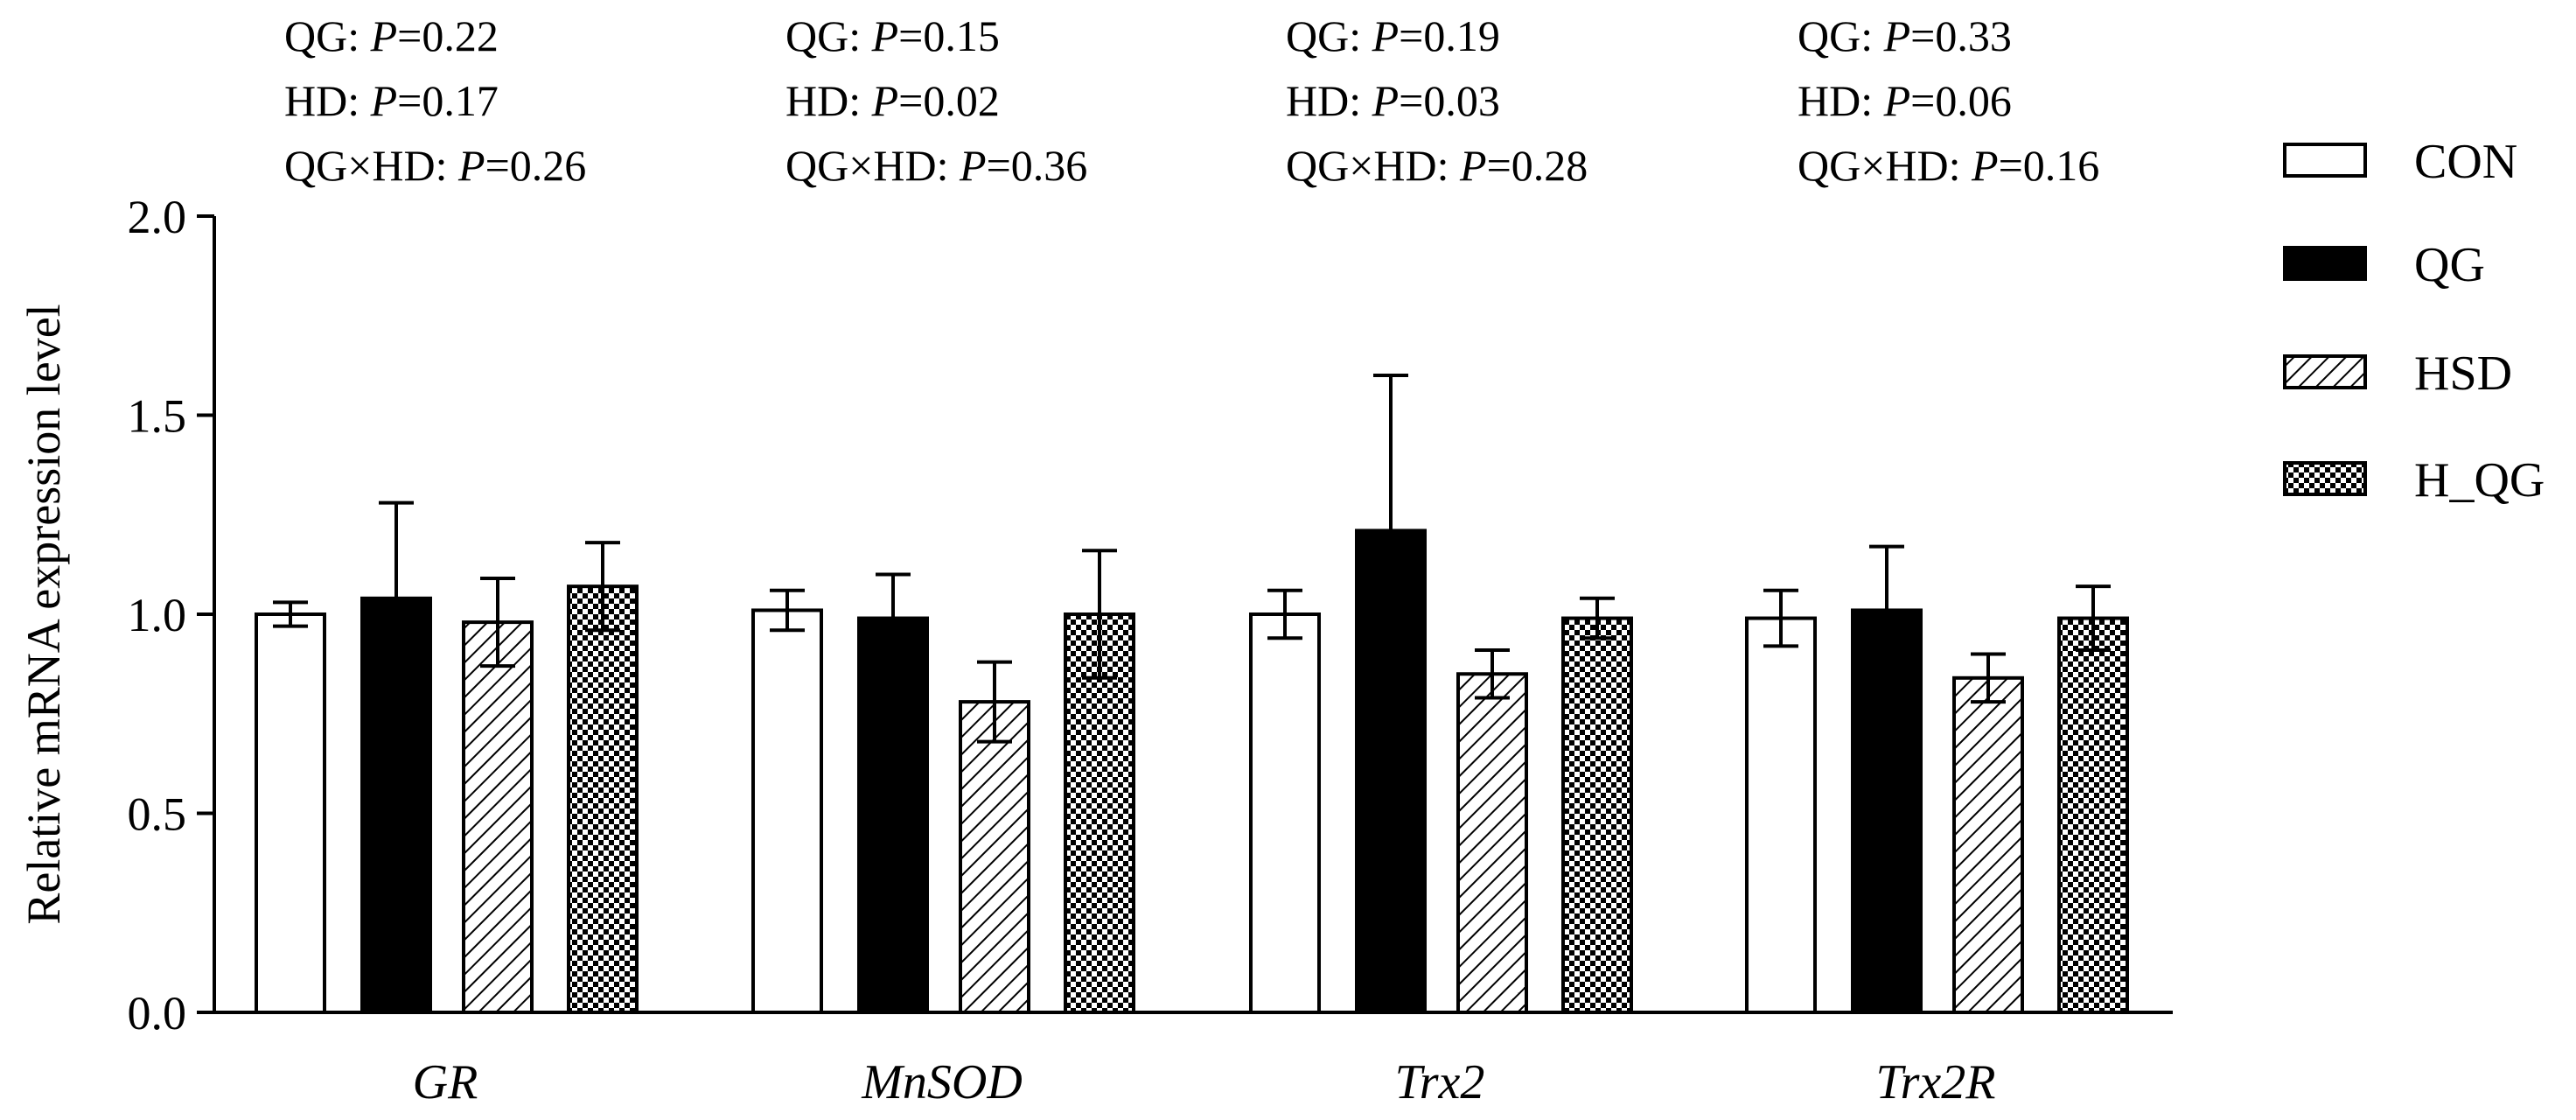  Describe the element at coordinates (2325, 478) in the screenshot. I see `legend-swatch-h-qg` at that location.